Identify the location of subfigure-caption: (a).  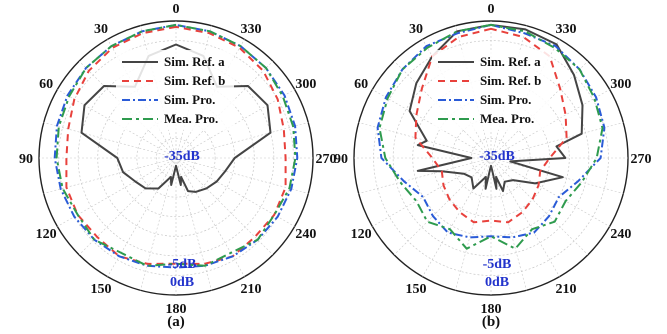
(176, 322).